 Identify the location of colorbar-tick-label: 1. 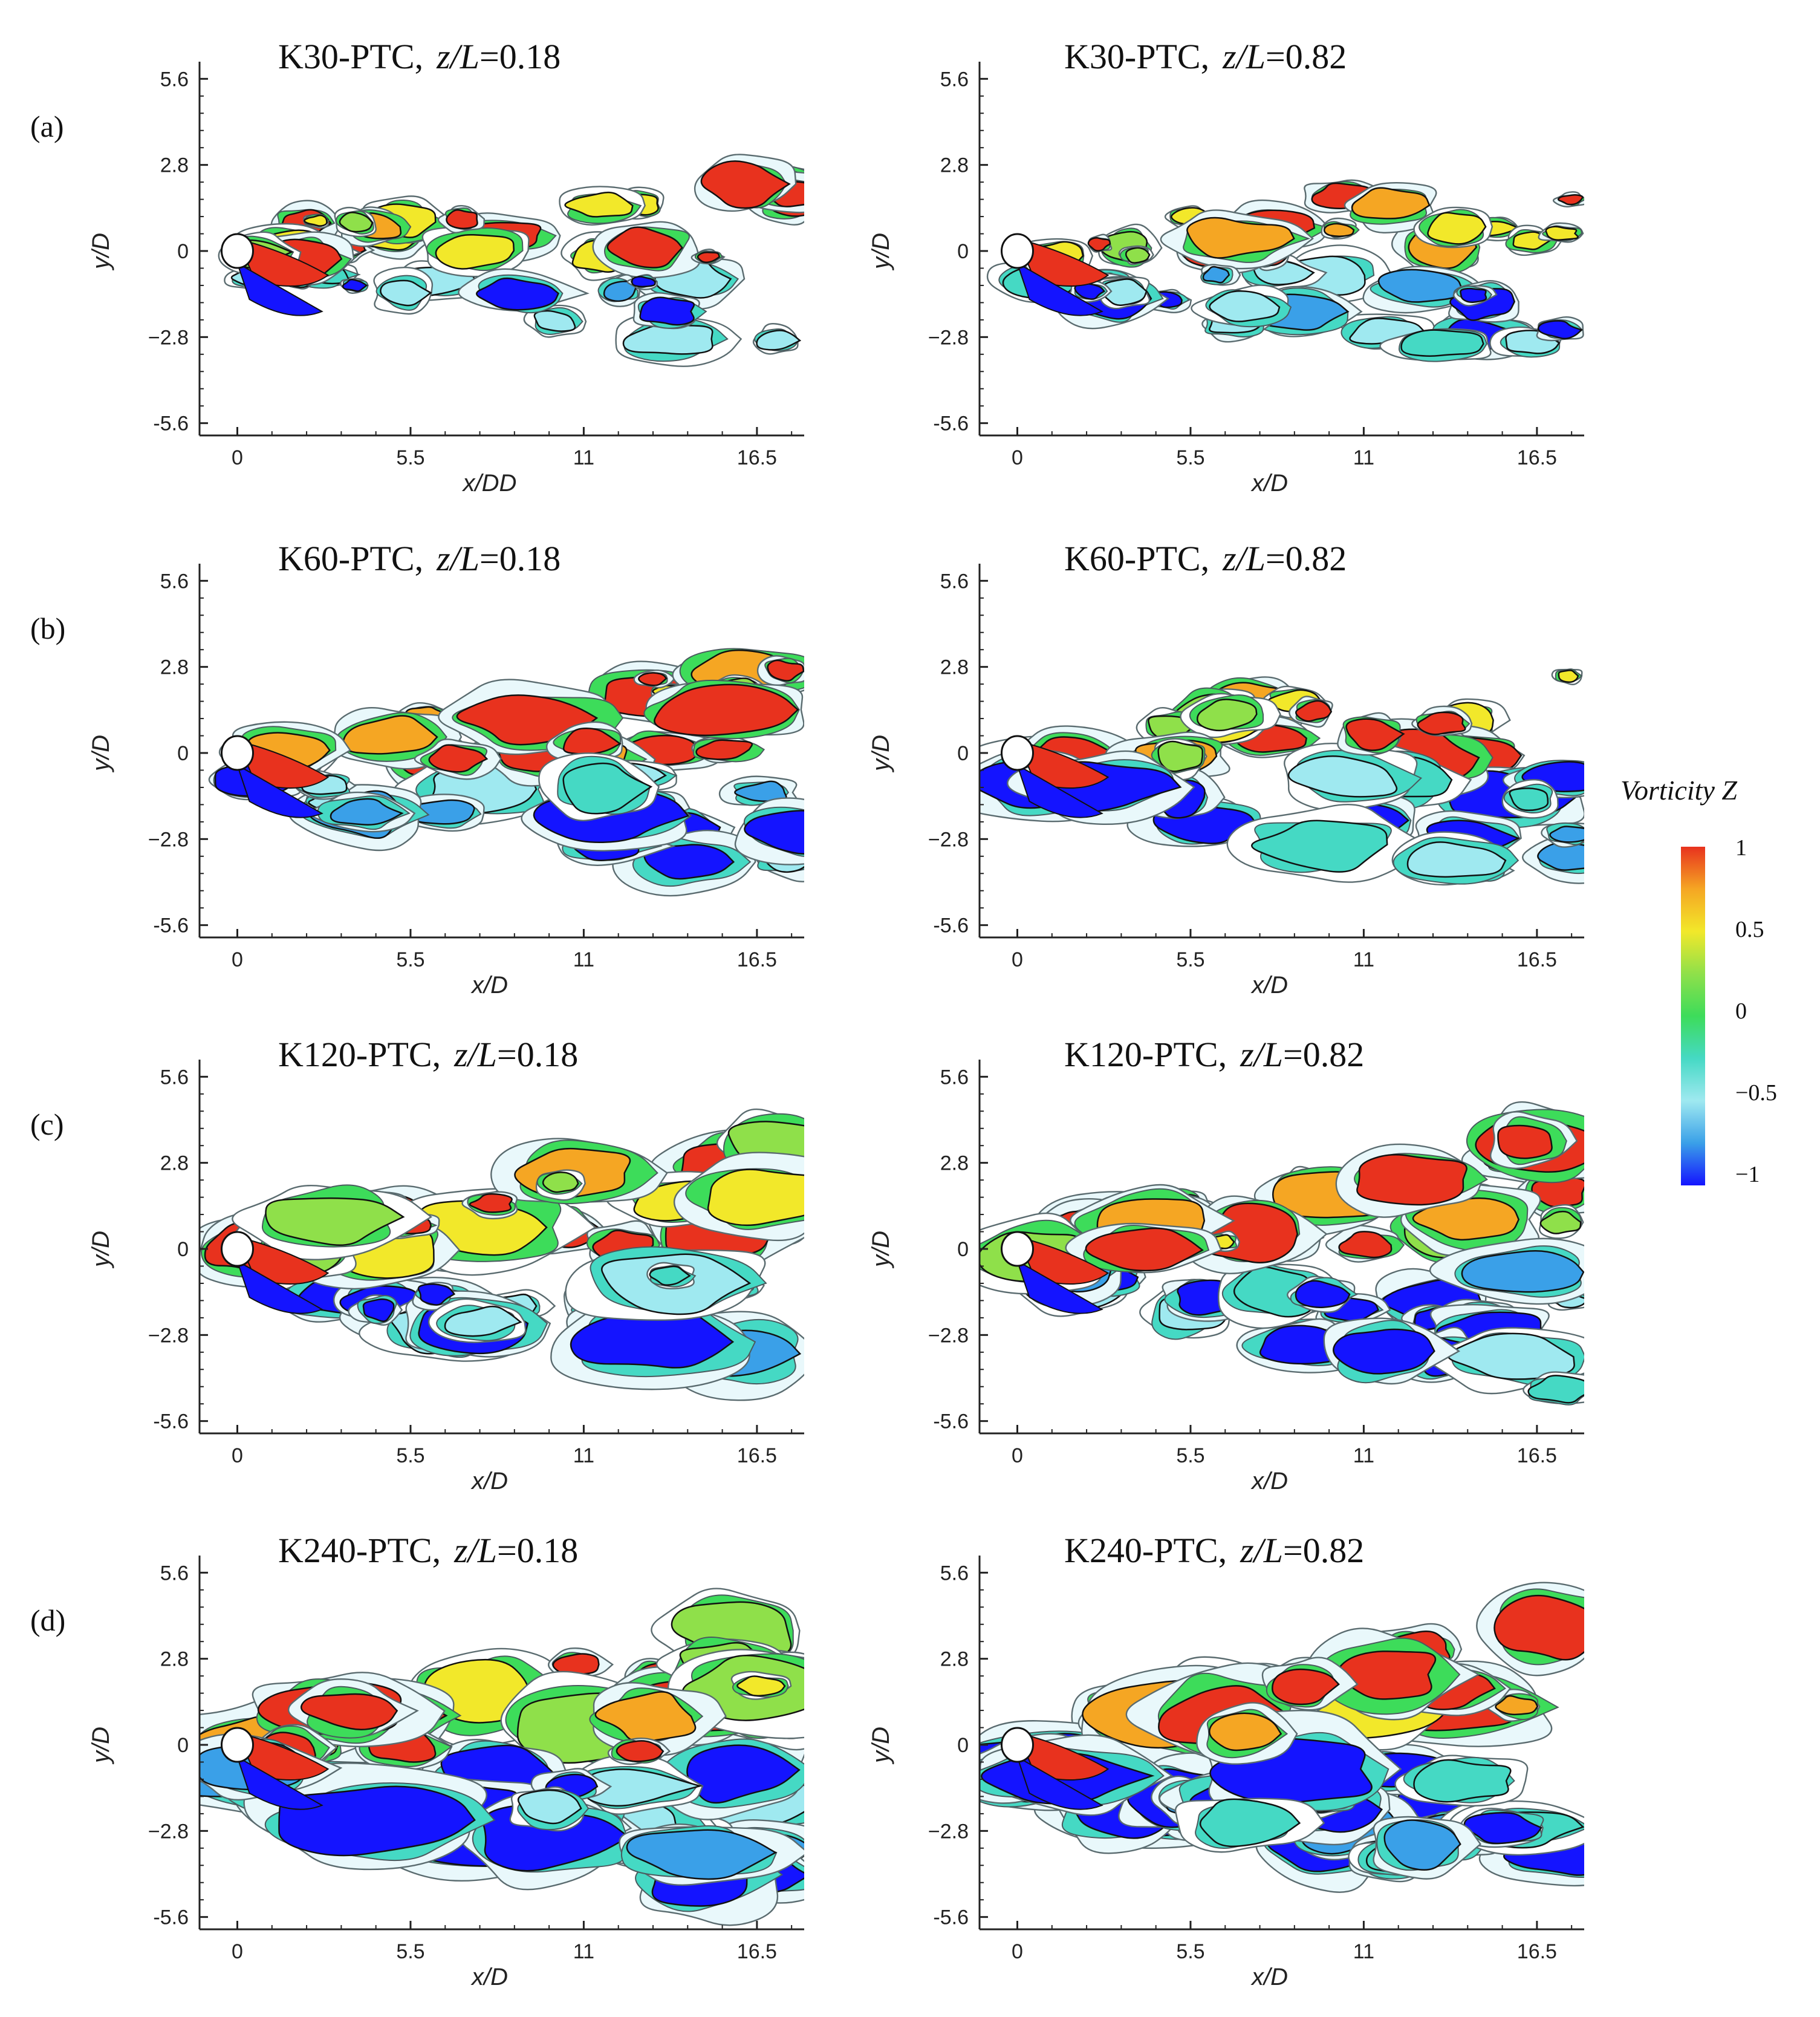
(1741, 848).